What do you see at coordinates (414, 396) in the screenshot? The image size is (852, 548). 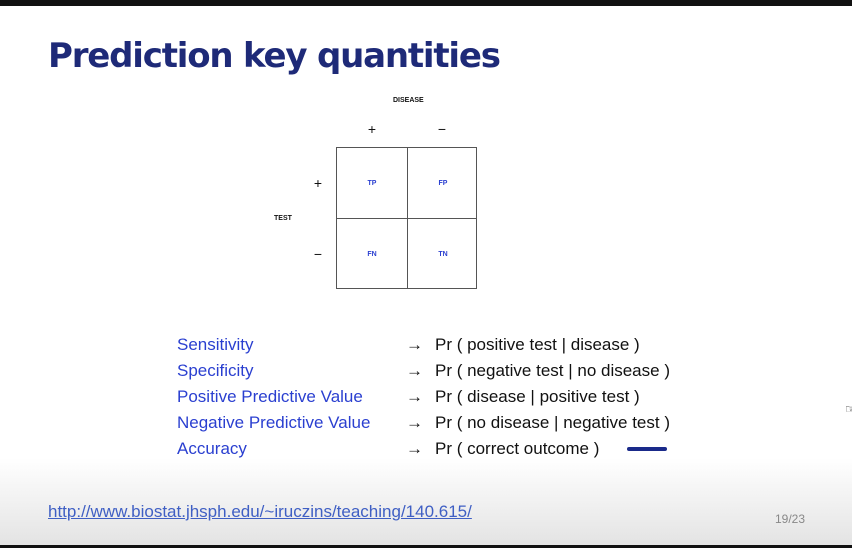 I see `arrow-ppv: →` at bounding box center [414, 396].